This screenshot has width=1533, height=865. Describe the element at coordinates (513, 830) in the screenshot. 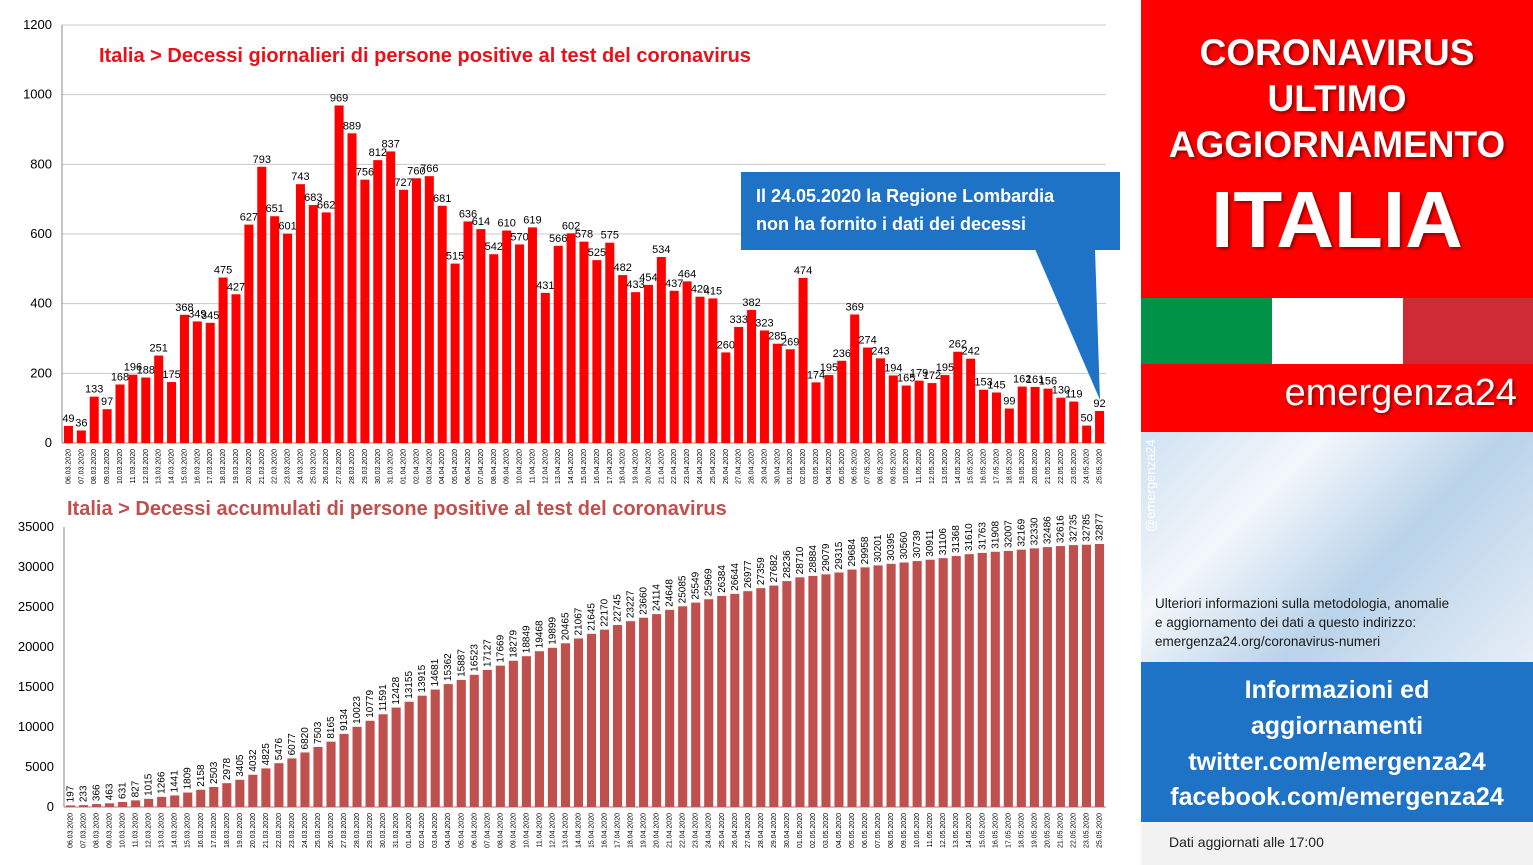

I see `x-tick-label: 09.04.2020` at that location.